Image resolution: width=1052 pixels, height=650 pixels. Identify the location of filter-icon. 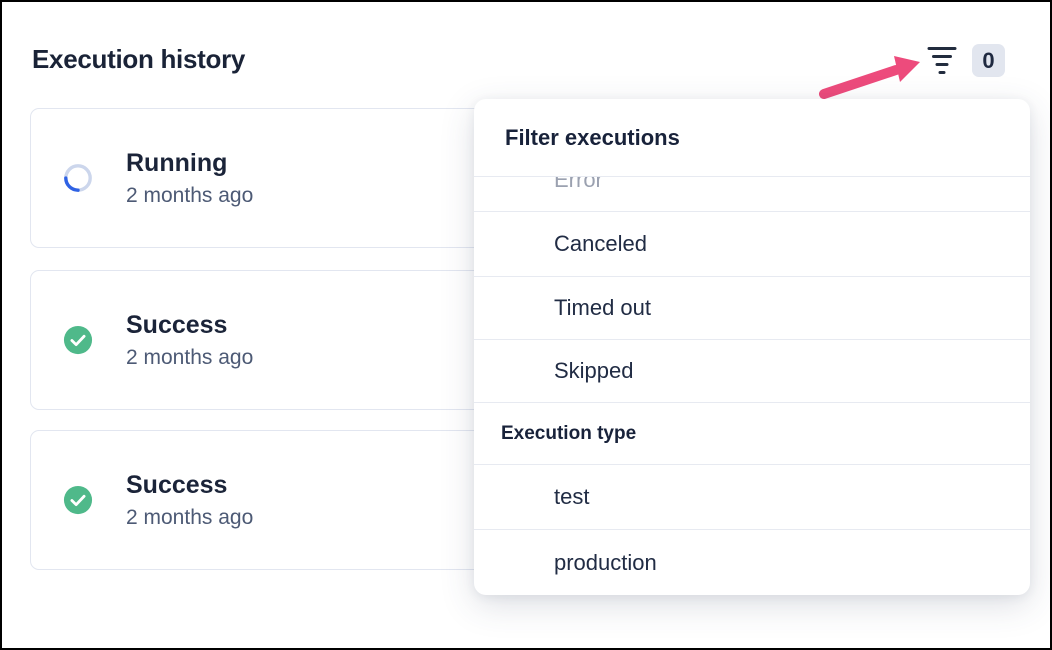
(942, 61).